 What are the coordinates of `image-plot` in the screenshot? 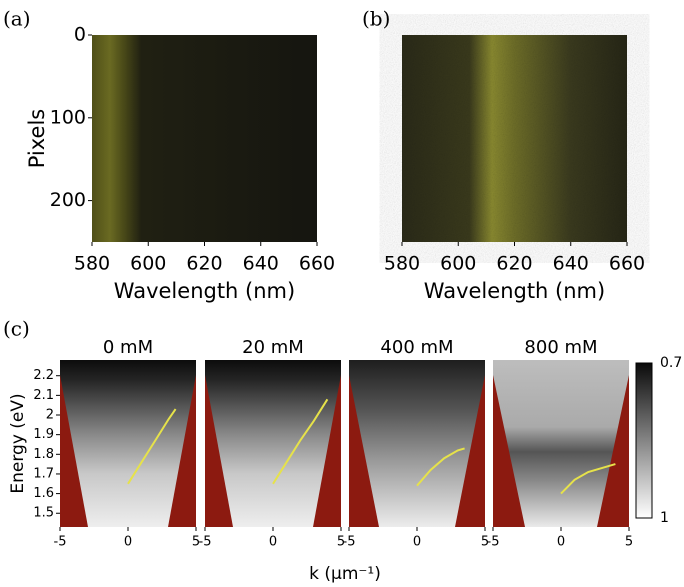 It's located at (204, 138).